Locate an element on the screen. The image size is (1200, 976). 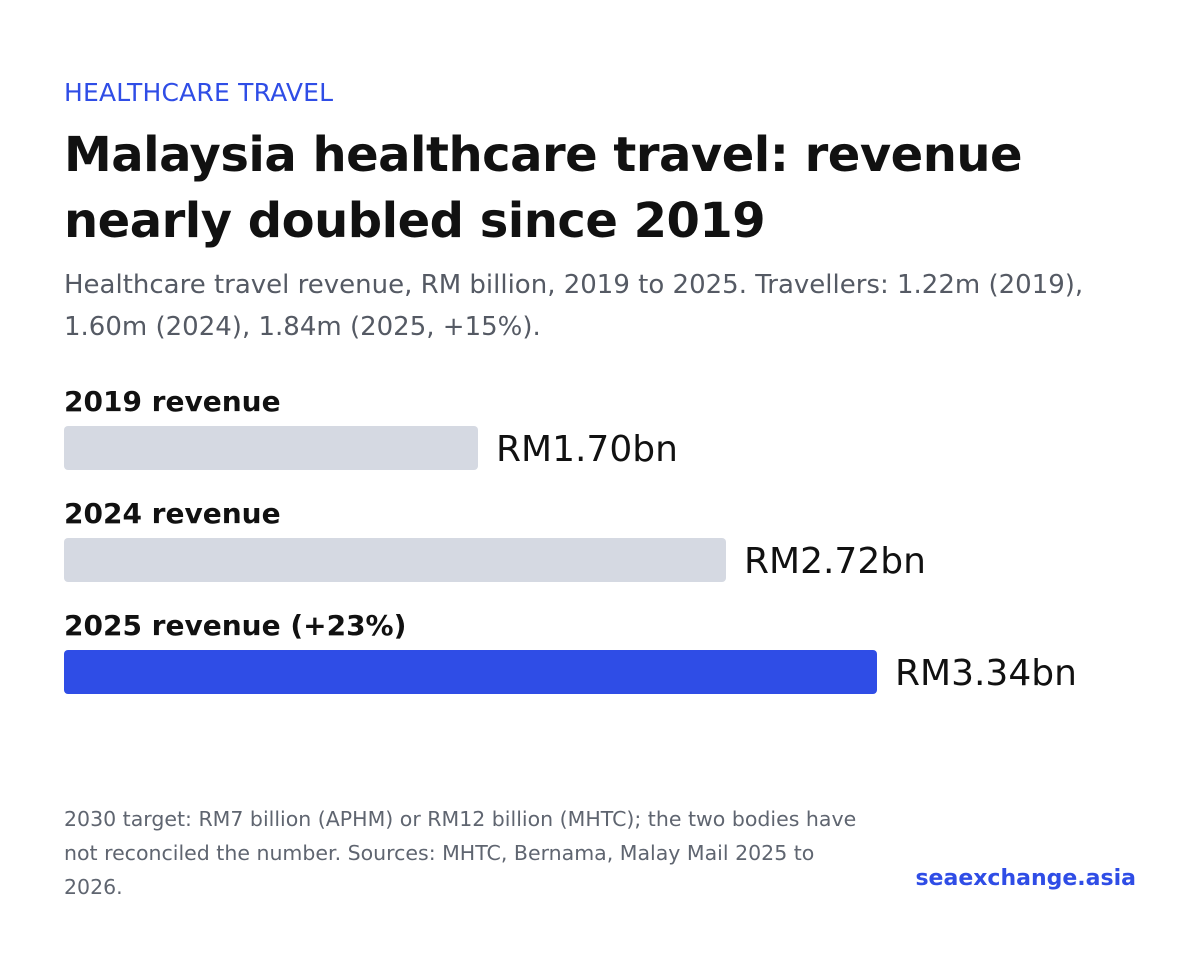
brand-link: seaexchange.asia is located at coordinates (1025, 878).